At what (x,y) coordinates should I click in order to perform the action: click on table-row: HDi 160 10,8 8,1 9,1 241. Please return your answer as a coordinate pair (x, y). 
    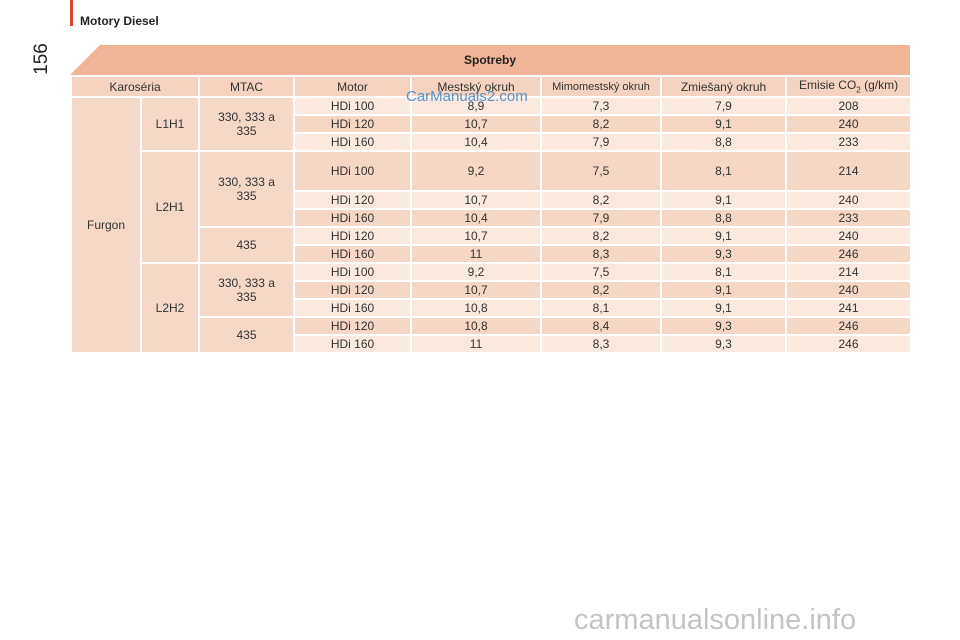
    Looking at the image, I should click on (492, 308).